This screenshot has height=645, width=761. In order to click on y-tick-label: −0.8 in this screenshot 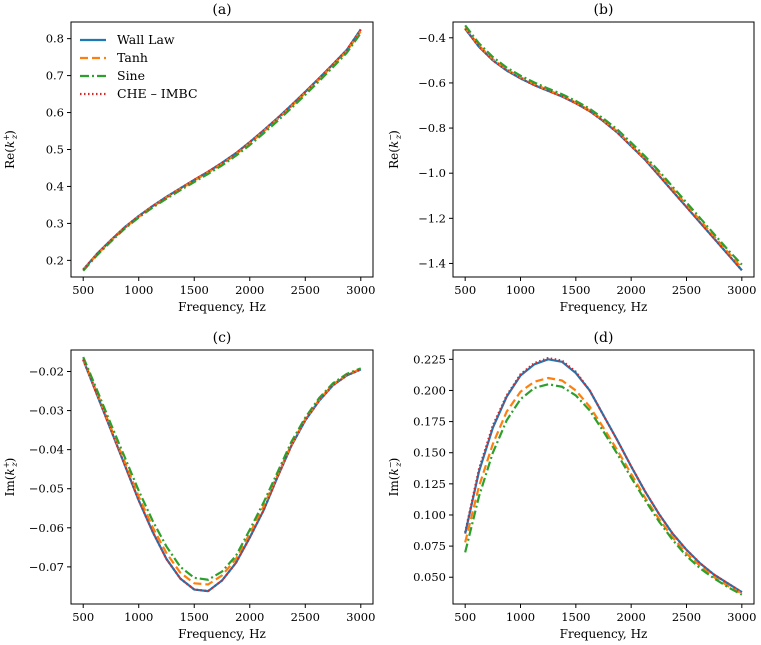, I will do `click(432, 128)`.